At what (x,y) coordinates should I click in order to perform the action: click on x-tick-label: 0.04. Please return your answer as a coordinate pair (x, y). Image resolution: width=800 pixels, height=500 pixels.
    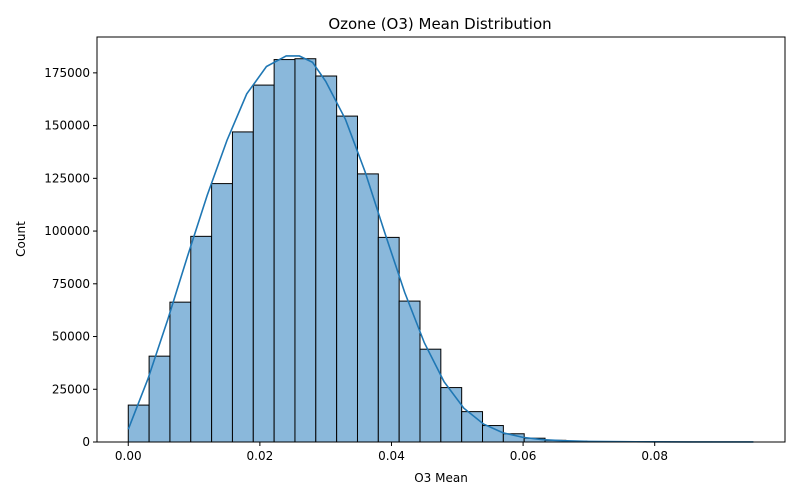
    Looking at the image, I should click on (391, 456).